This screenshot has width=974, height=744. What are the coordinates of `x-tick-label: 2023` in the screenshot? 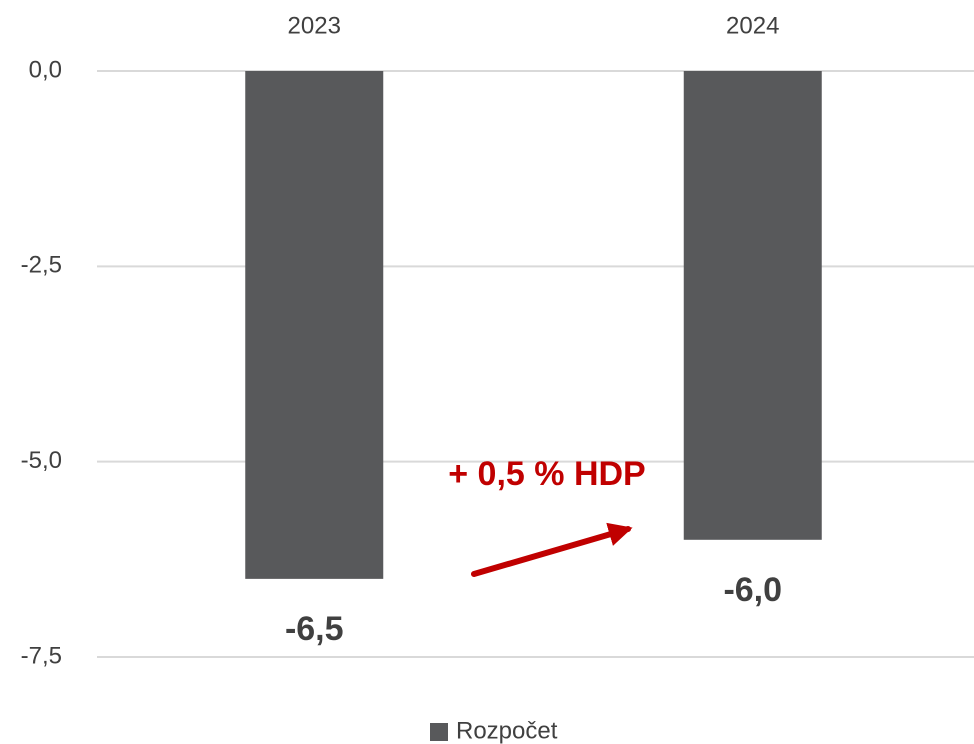 It's located at (314, 25).